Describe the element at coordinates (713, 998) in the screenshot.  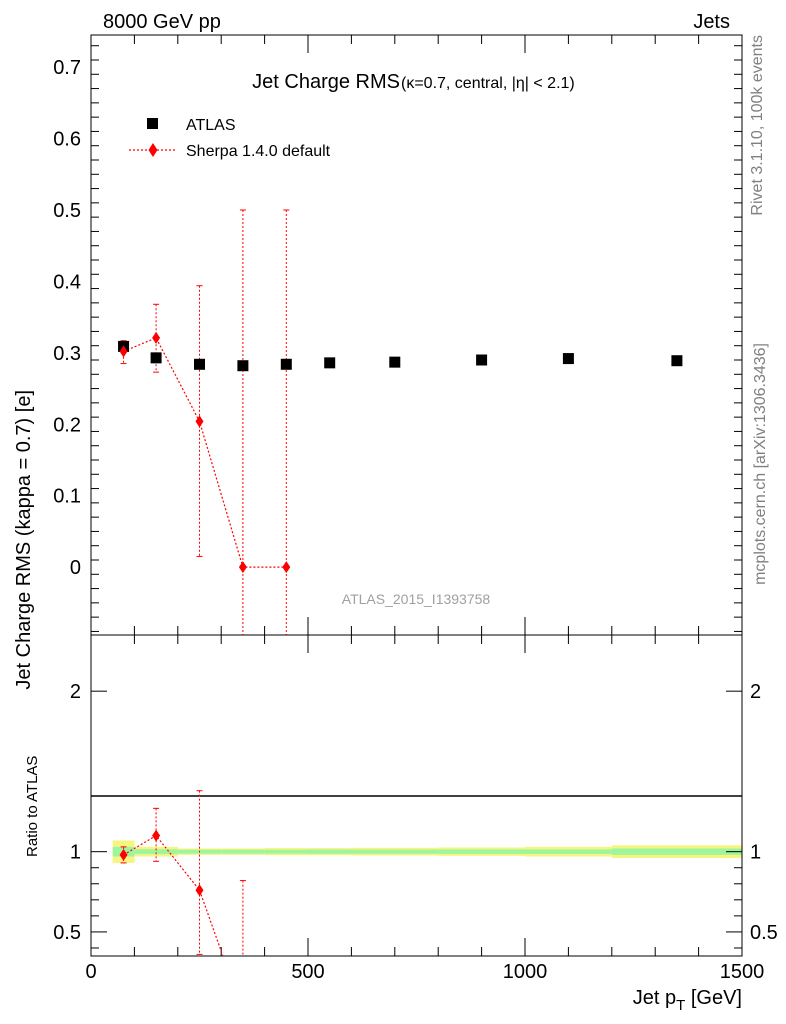
I see `x-axis-label-unit: [GeV]` at that location.